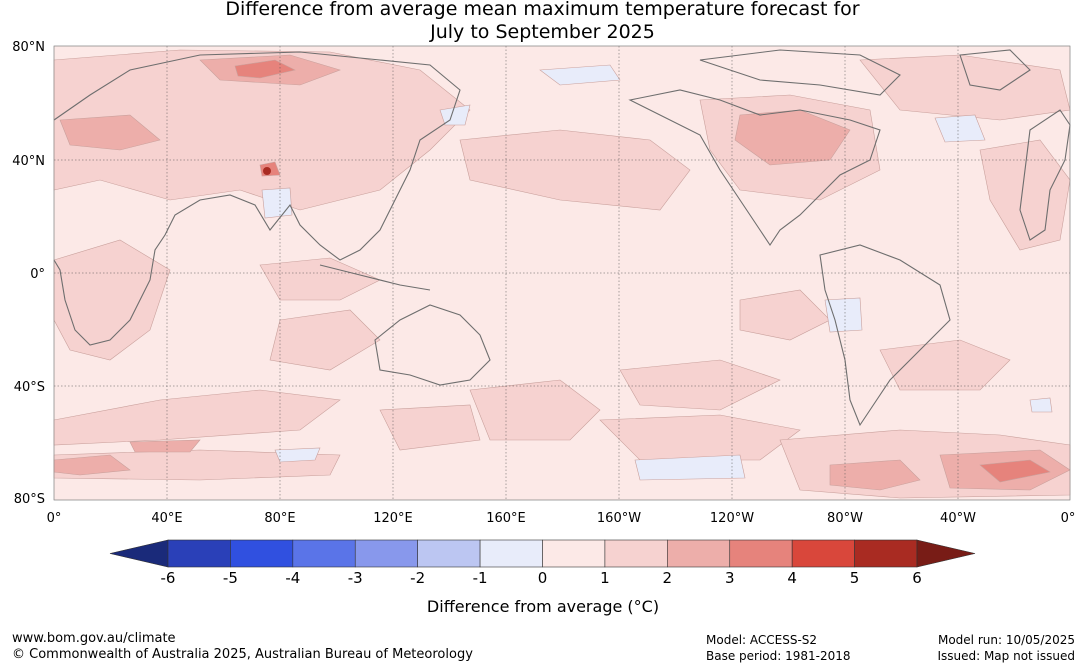  What do you see at coordinates (417, 578) in the screenshot?
I see `colorbar-tick-label: -2` at bounding box center [417, 578].